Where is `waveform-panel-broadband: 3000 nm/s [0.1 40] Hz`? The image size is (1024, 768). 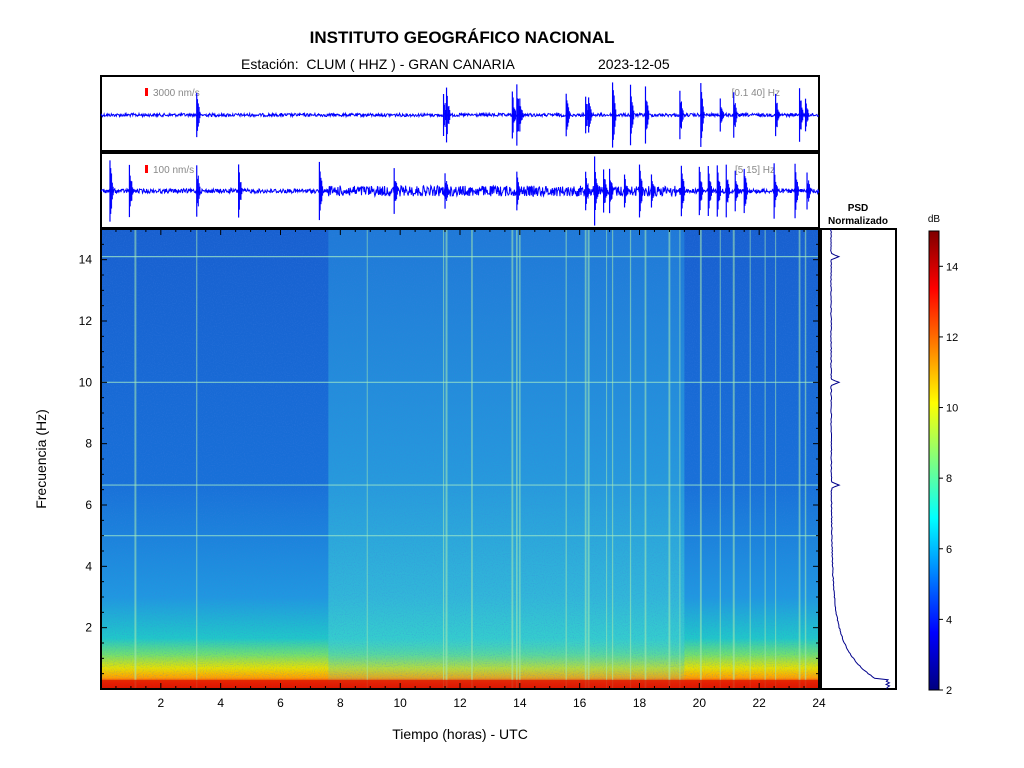 waveform-panel-broadband: 3000 nm/s [0.1 40] Hz is located at coordinates (460, 113).